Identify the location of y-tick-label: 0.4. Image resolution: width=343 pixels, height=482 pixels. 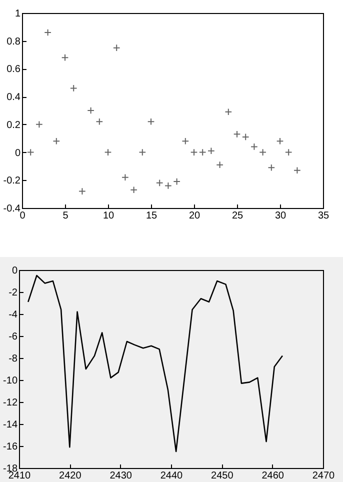
(13, 98).